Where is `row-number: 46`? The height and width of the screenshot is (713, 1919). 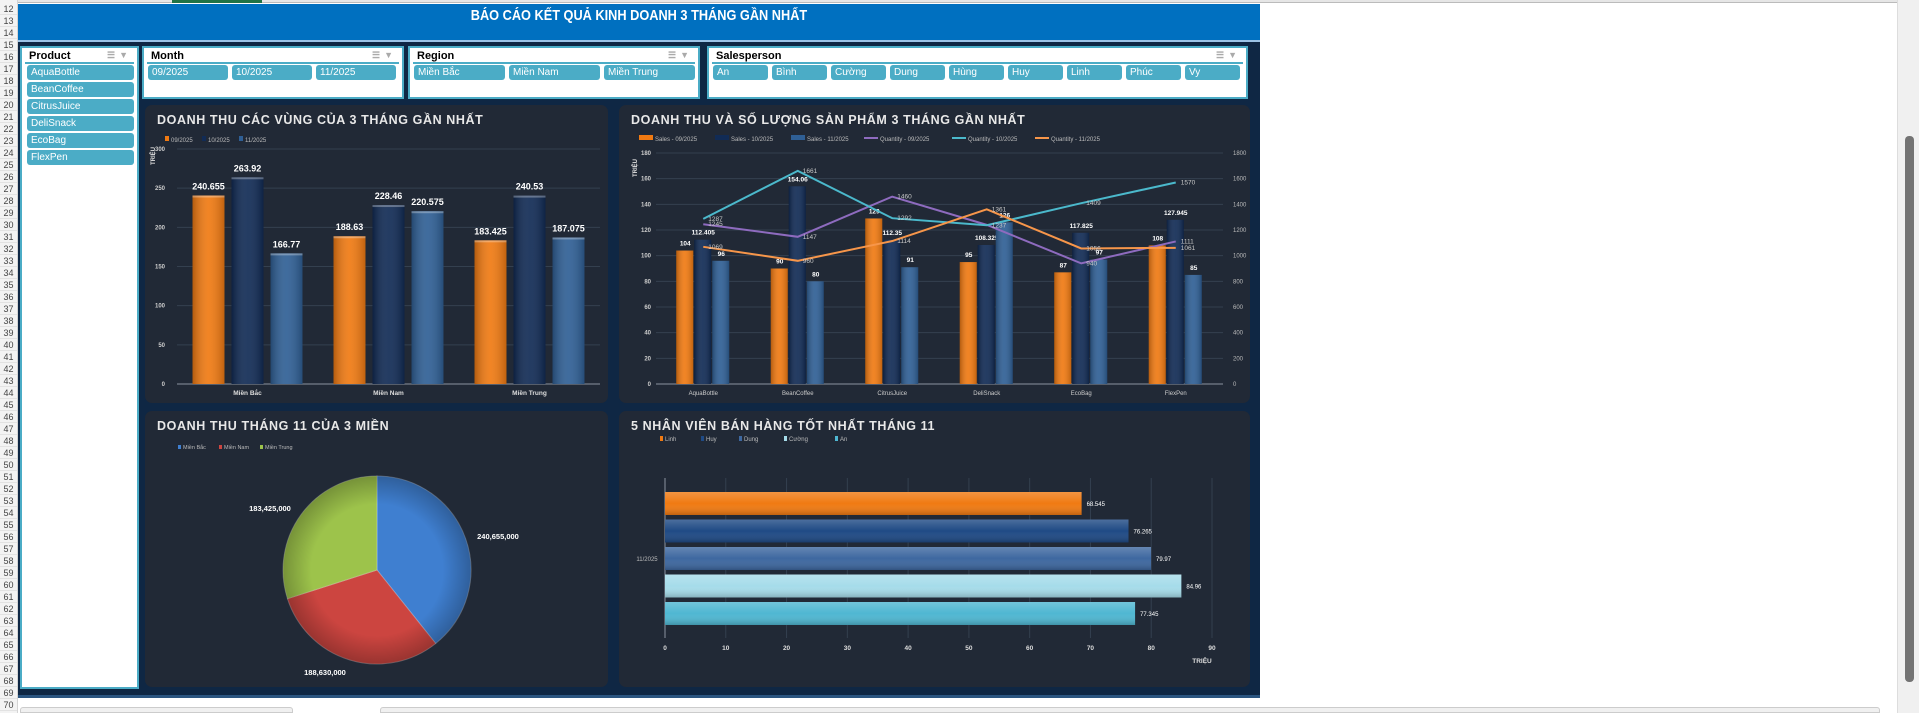 row-number: 46 is located at coordinates (8, 417).